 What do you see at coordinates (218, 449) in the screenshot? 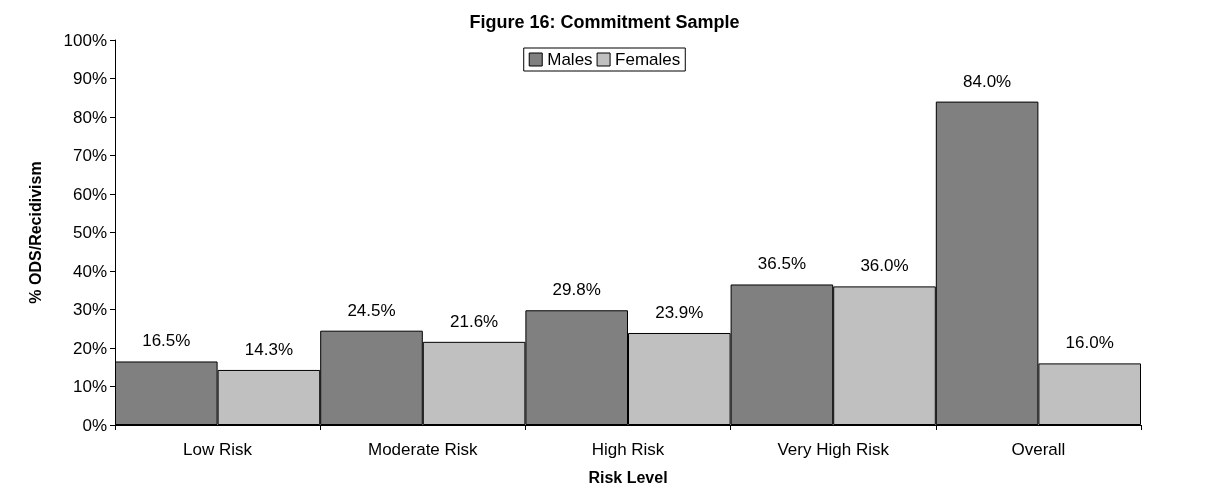
I see `x-tick-label: Low Risk` at bounding box center [218, 449].